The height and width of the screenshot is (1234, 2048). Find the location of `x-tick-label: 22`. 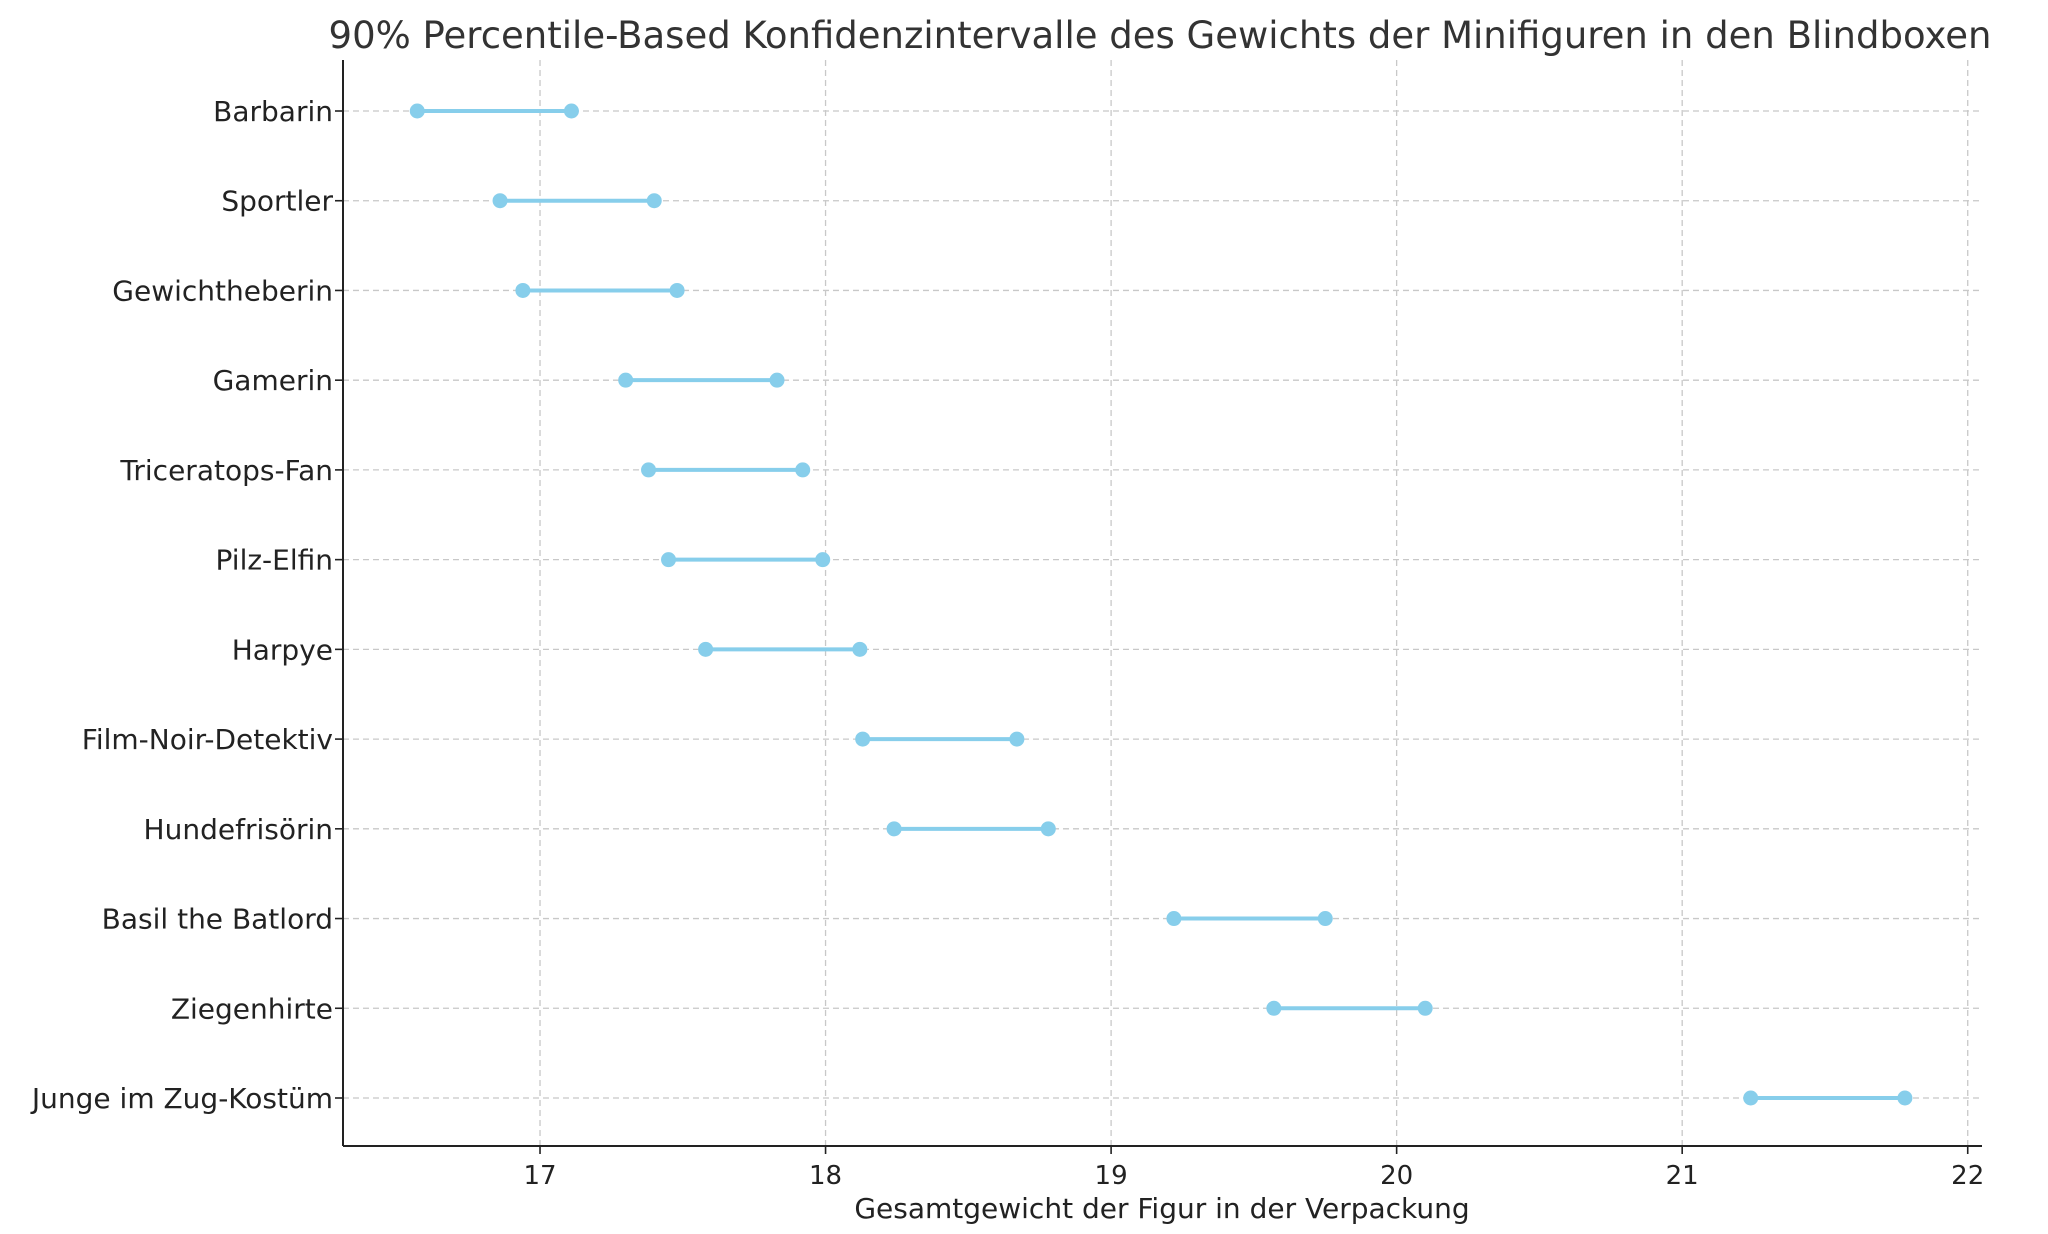

x-tick-label: 22 is located at coordinates (1967, 1176).